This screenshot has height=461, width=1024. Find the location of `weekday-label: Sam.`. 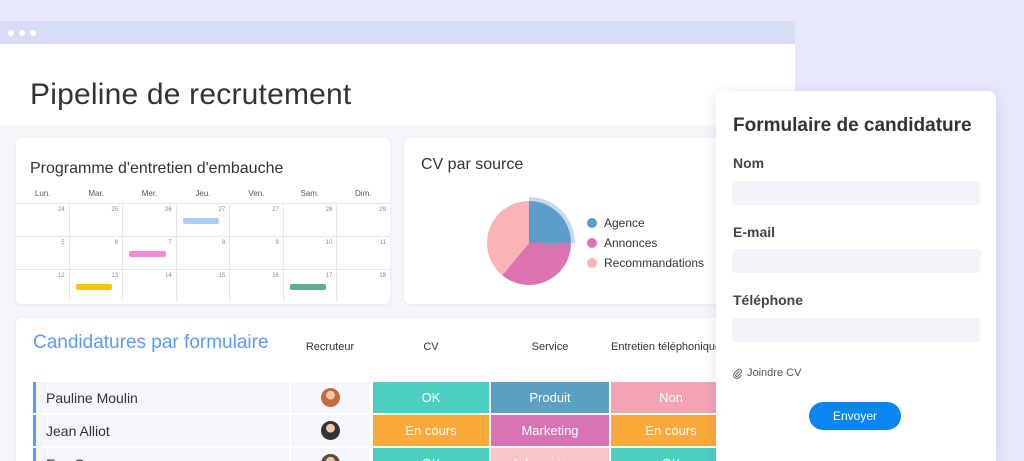

weekday-label: Sam. is located at coordinates (310, 193).